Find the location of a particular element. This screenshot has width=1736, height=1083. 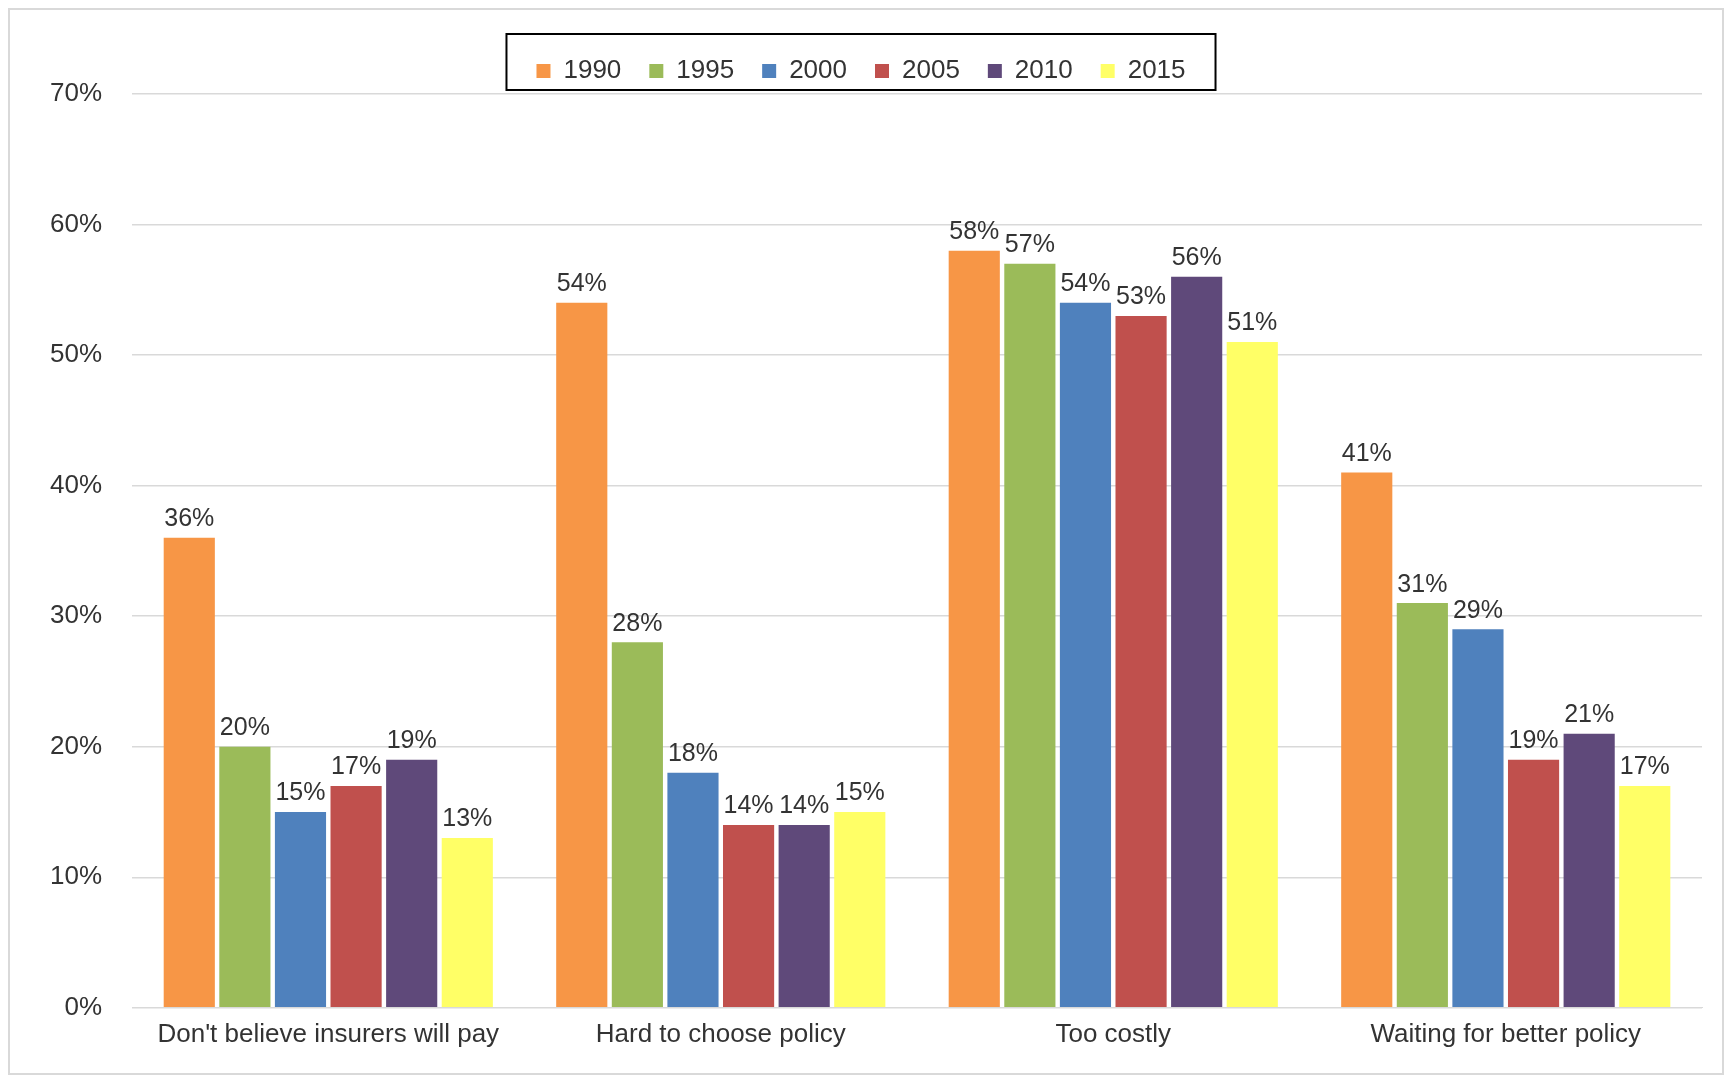

x-tick-label: Hard to choose policy is located at coordinates (720, 1032).